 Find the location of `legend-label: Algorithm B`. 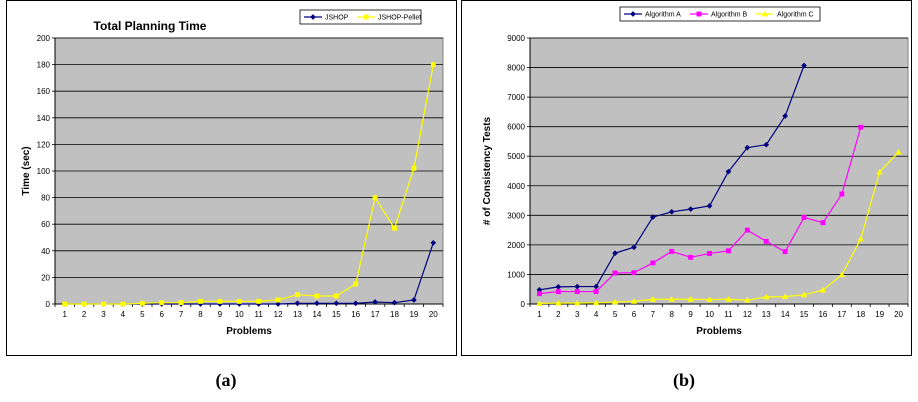

legend-label: Algorithm B is located at coordinates (729, 15).